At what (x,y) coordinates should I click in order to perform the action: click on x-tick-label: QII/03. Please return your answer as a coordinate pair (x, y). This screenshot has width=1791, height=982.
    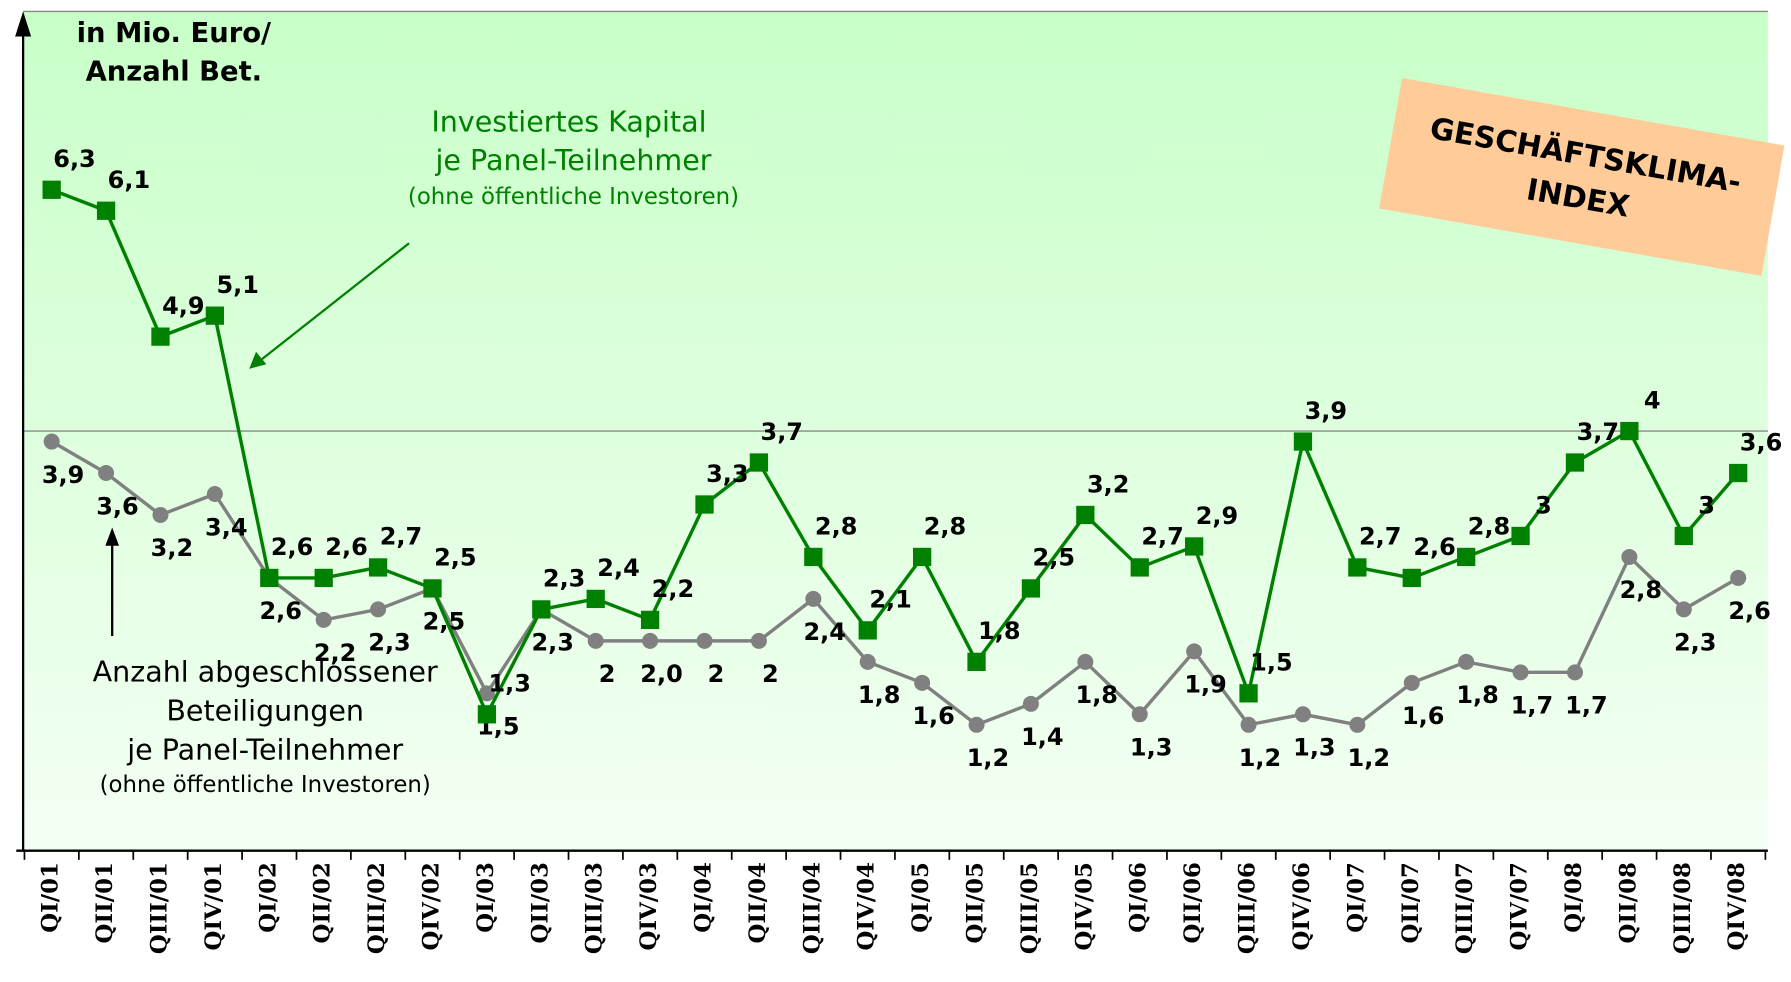
    Looking at the image, I should click on (540, 902).